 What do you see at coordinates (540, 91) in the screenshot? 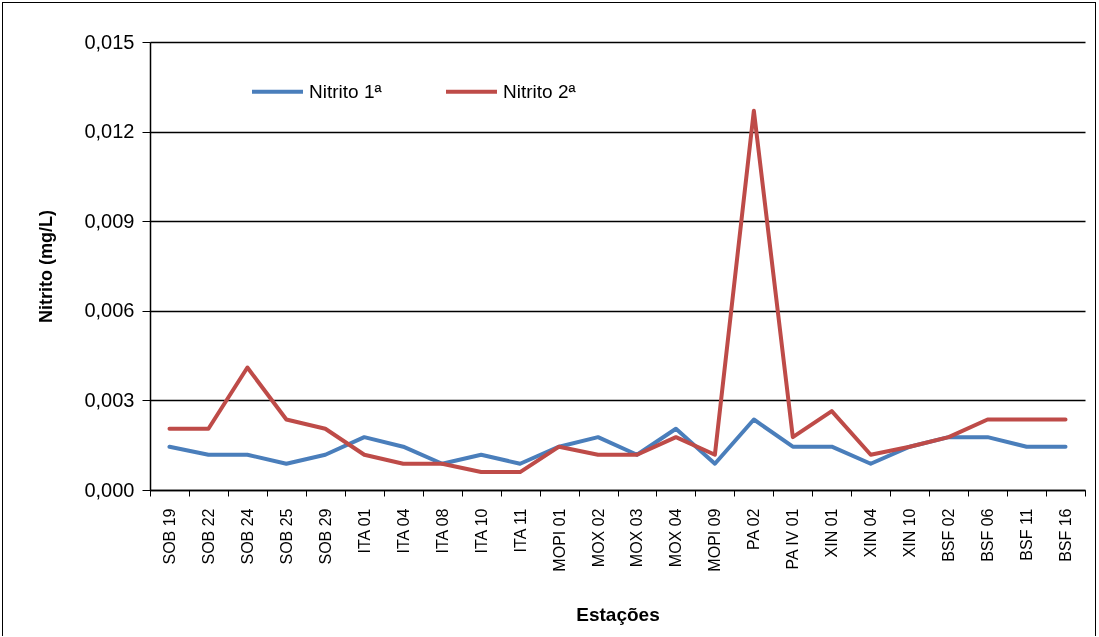
I see `legend-label: Nitrito 2ª` at bounding box center [540, 91].